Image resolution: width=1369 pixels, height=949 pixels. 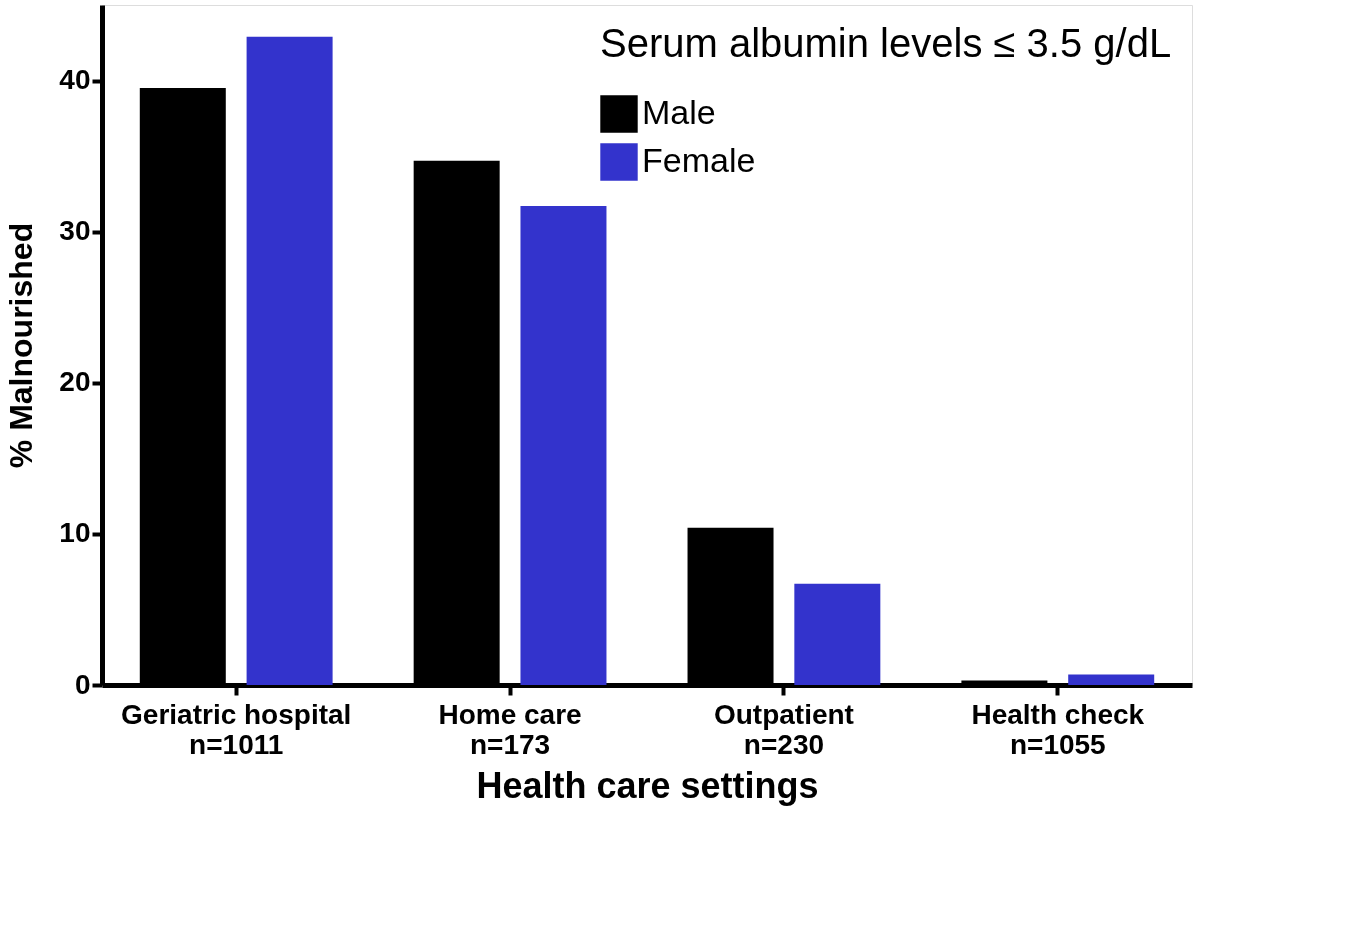 I want to click on y-tick-label: 10, so click(x=75, y=533).